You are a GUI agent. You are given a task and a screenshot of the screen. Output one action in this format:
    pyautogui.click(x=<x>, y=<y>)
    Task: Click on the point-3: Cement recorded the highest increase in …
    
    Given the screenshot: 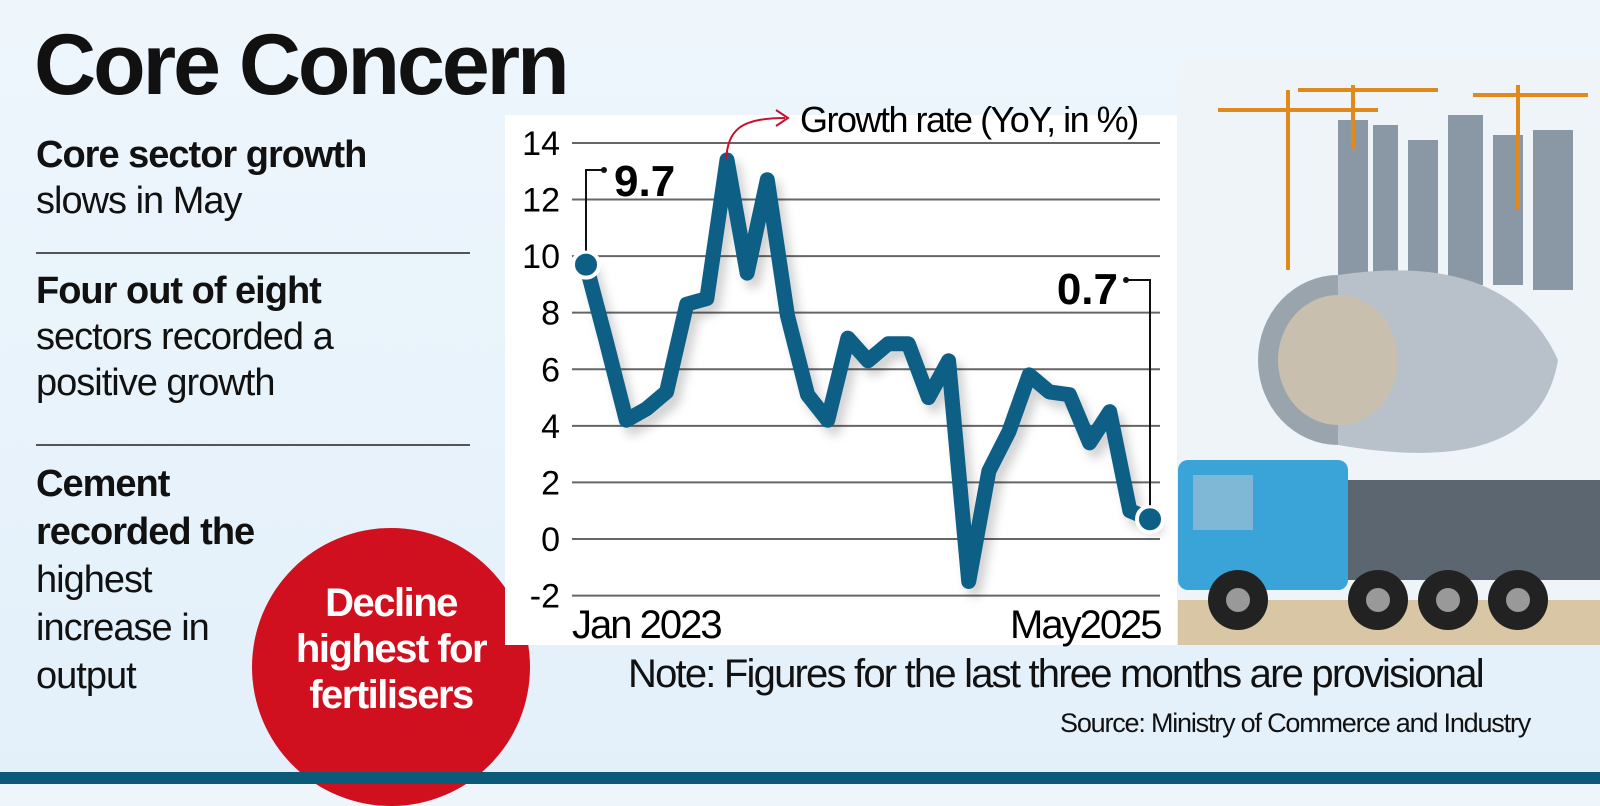 What is the action you would take?
    pyautogui.click(x=145, y=580)
    